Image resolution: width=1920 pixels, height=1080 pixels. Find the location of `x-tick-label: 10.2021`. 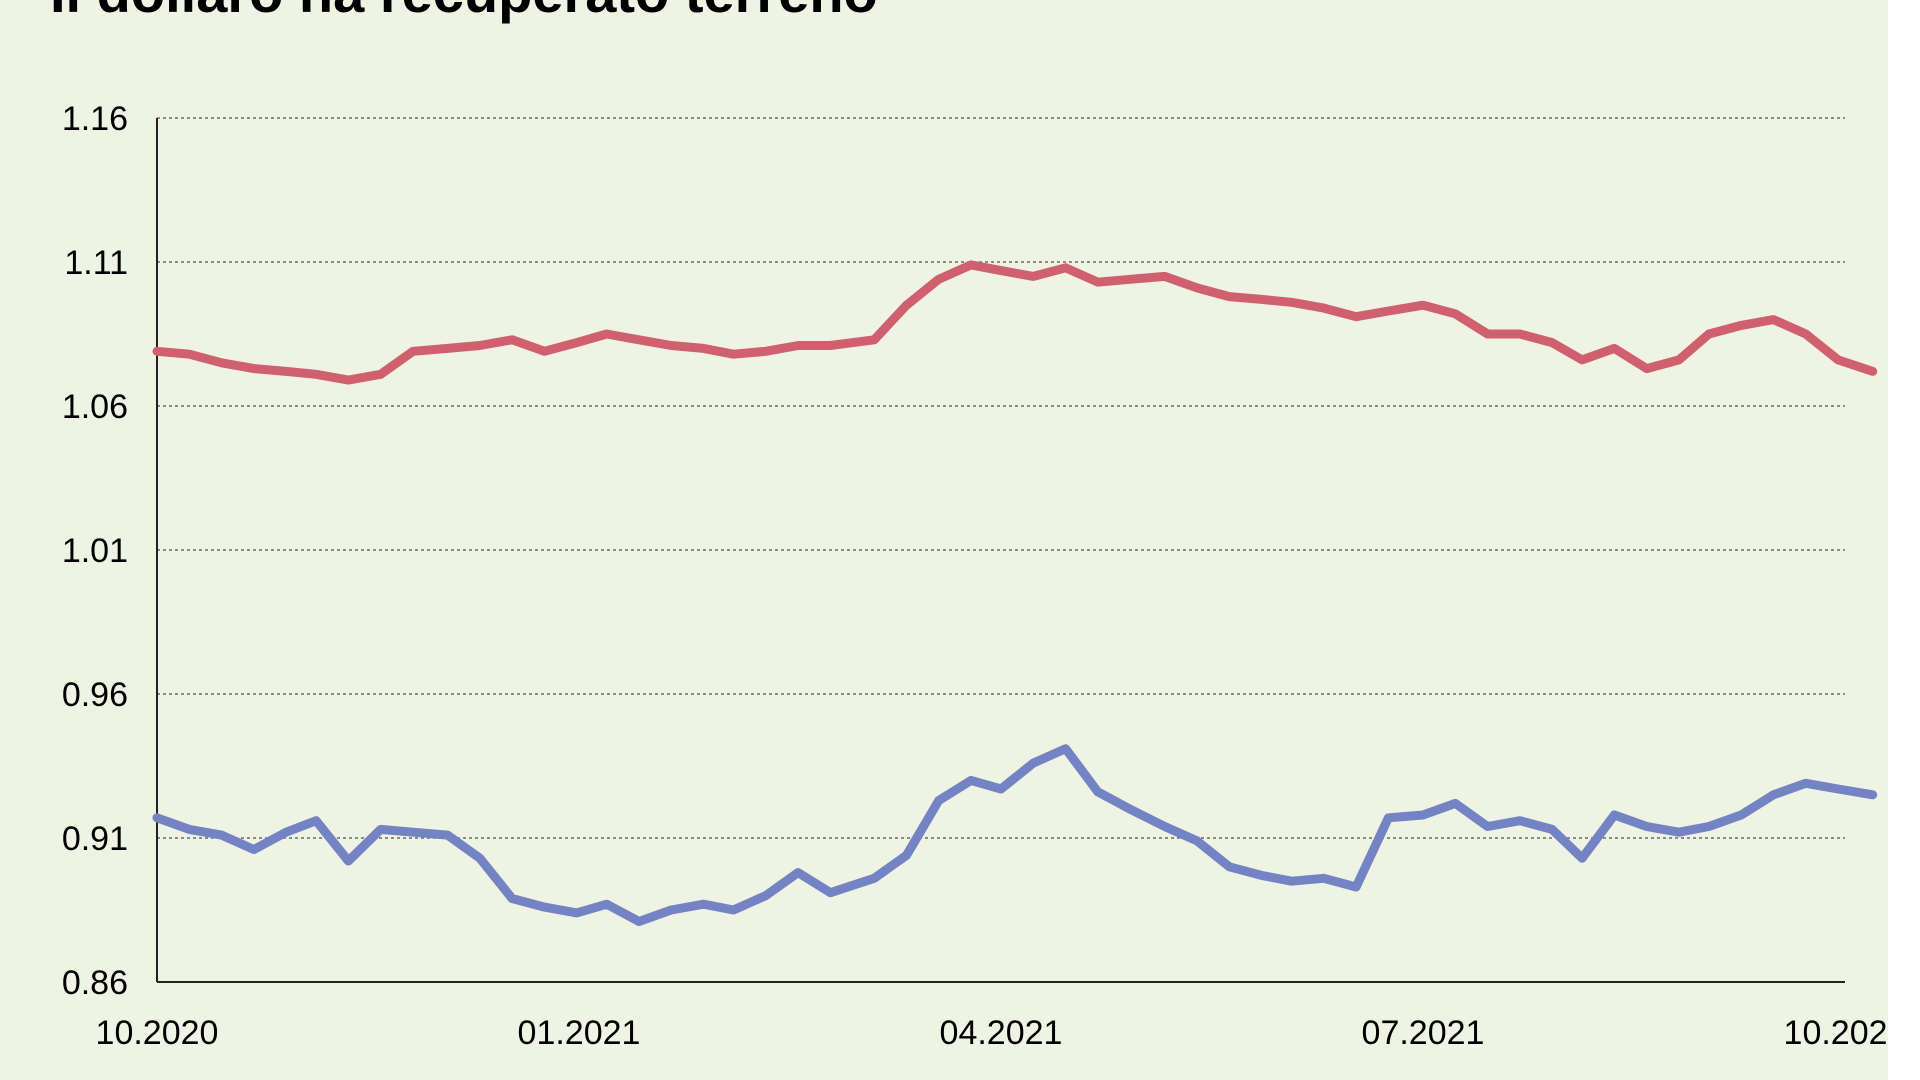

x-tick-label: 10.2021 is located at coordinates (1836, 1033).